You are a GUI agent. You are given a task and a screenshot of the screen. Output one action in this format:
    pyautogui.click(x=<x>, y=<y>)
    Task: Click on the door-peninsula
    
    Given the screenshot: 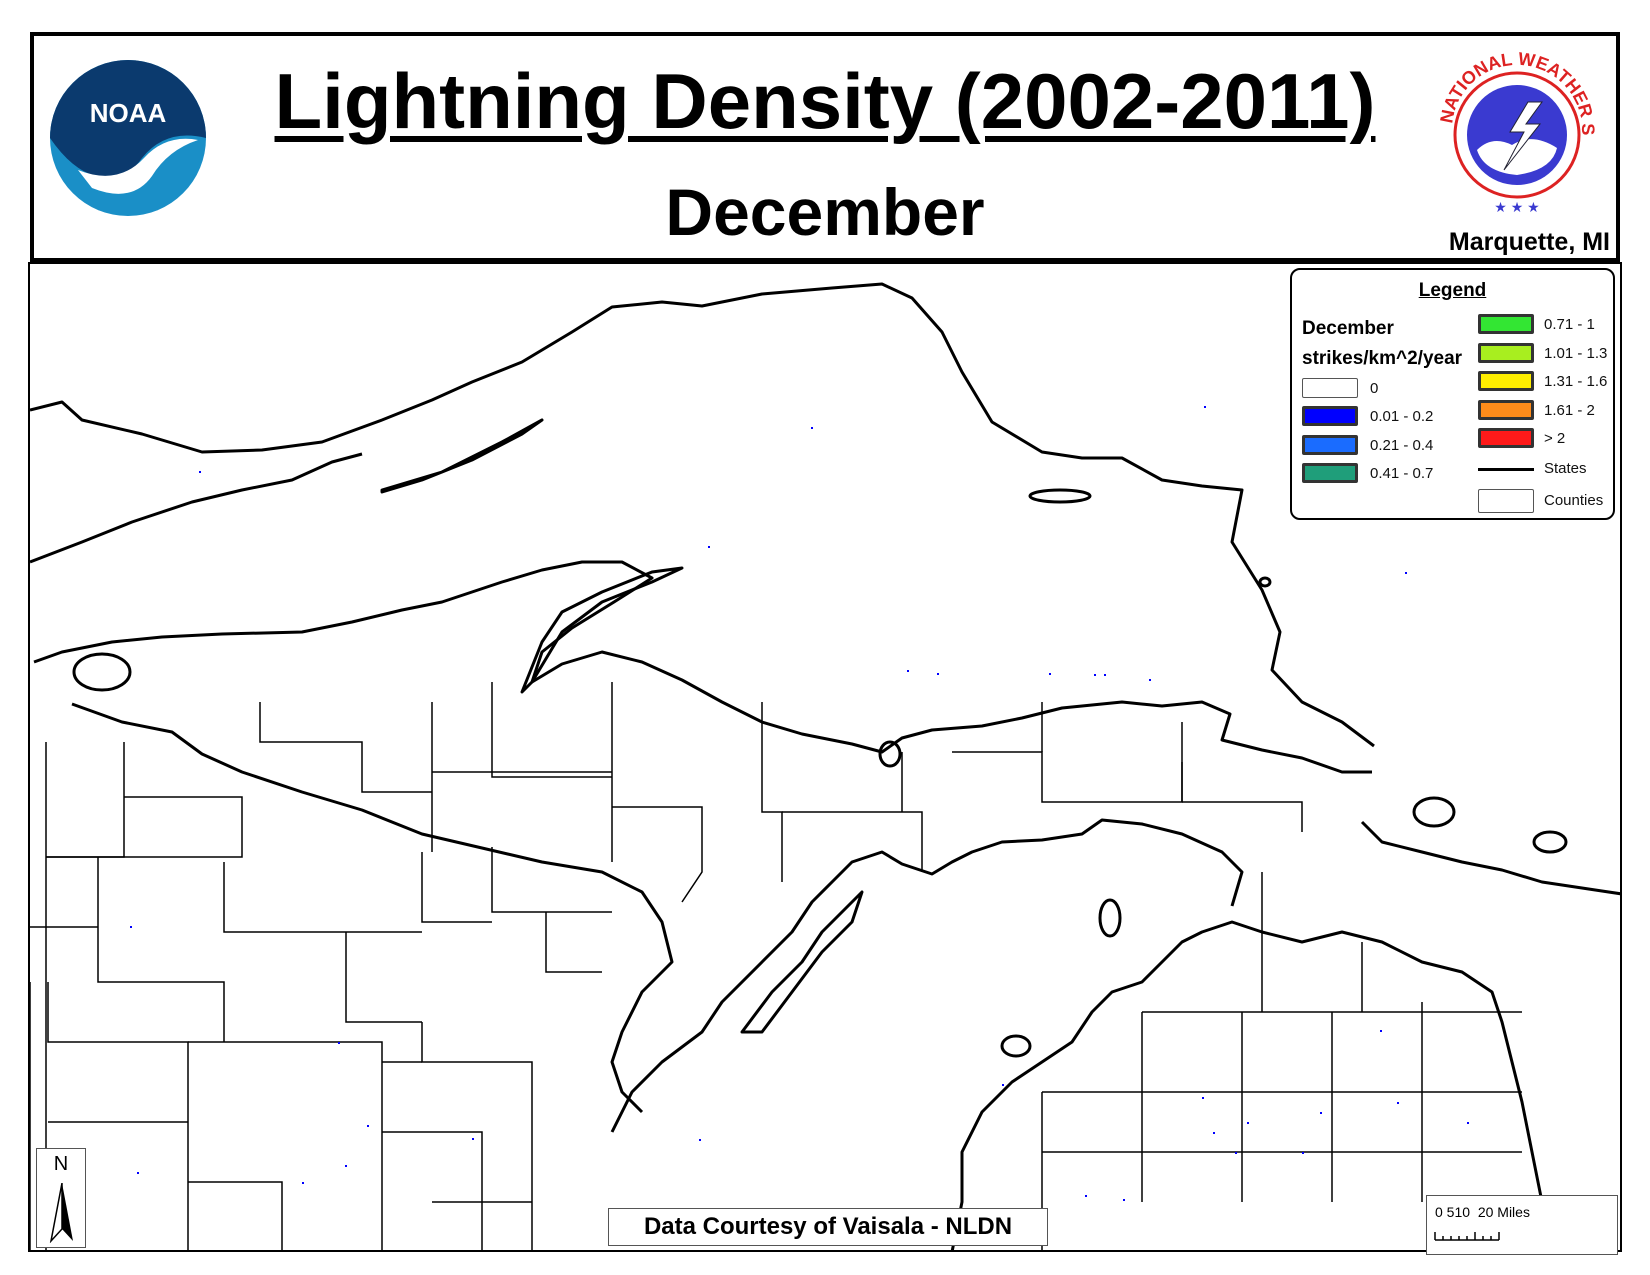 What is the action you would take?
    pyautogui.click(x=802, y=962)
    